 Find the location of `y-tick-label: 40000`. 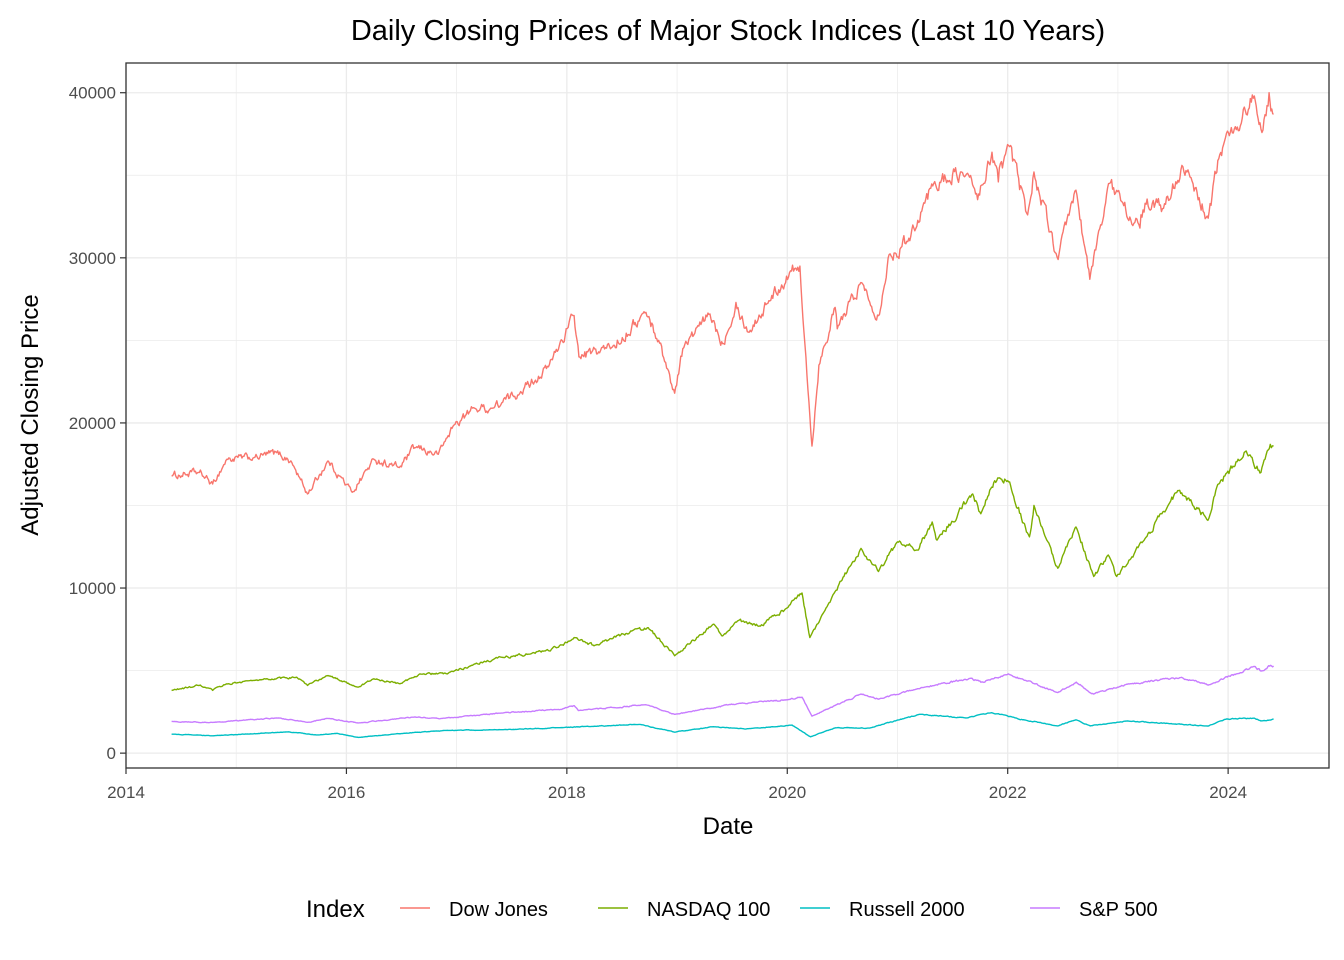

y-tick-label: 40000 is located at coordinates (92, 93).